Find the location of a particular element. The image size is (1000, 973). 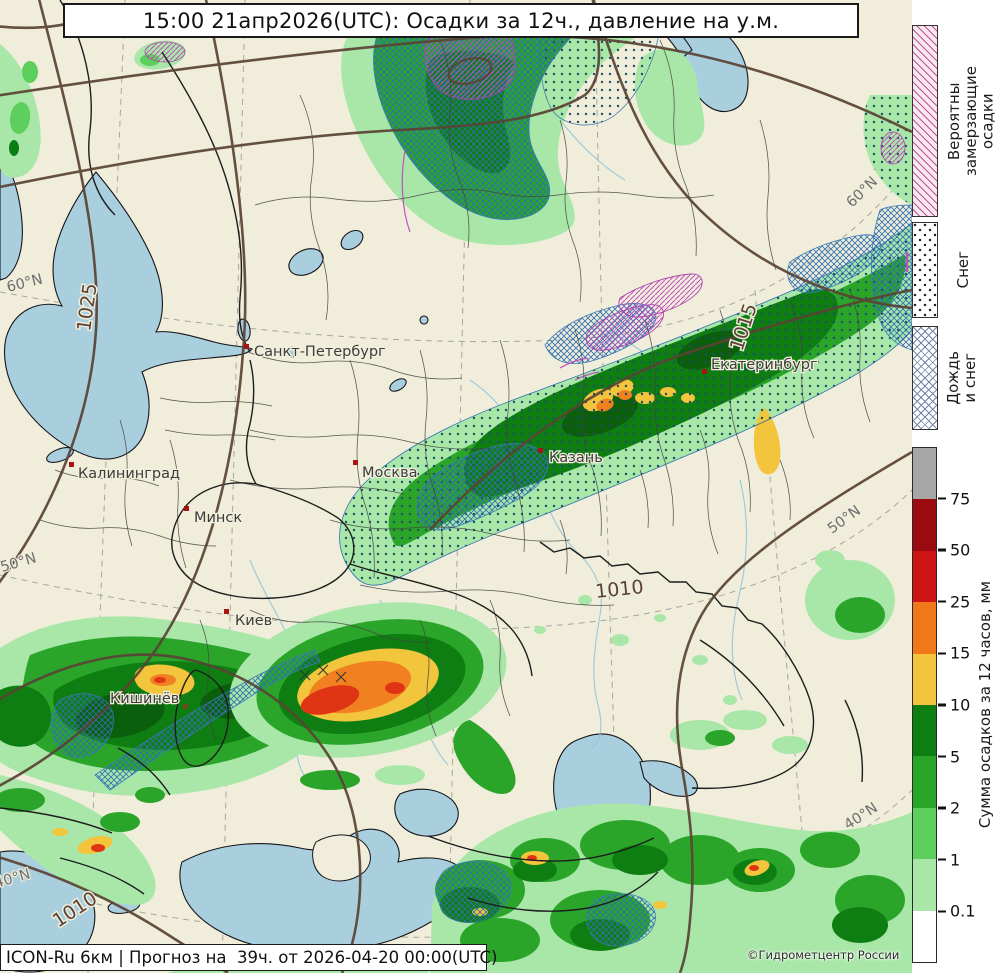

snow-label: Снег is located at coordinates (962, 270).